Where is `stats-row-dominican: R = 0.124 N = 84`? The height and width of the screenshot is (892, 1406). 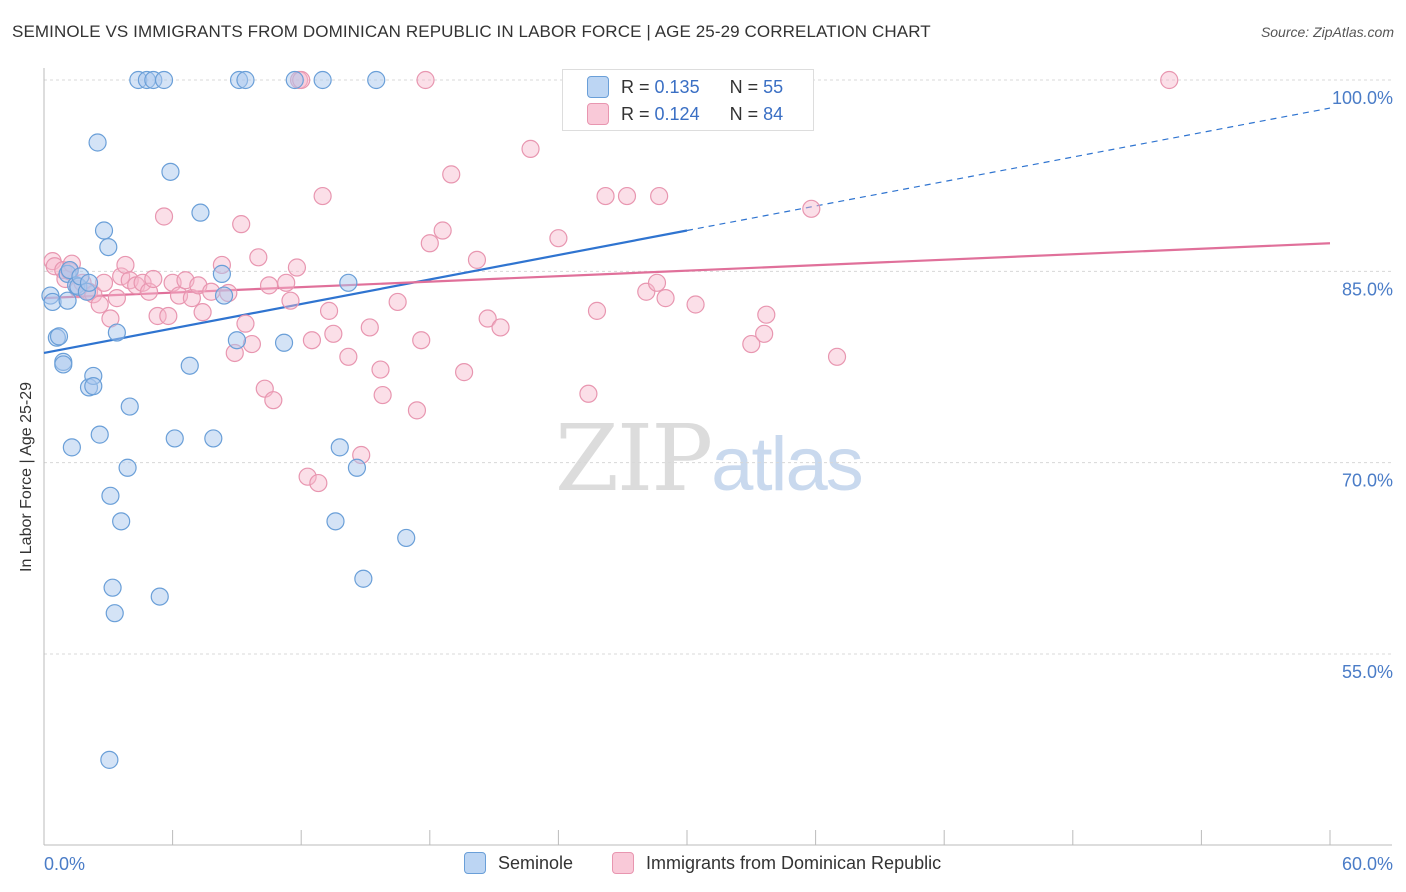 stats-row-dominican: R = 0.124 N = 84 is located at coordinates (685, 114).